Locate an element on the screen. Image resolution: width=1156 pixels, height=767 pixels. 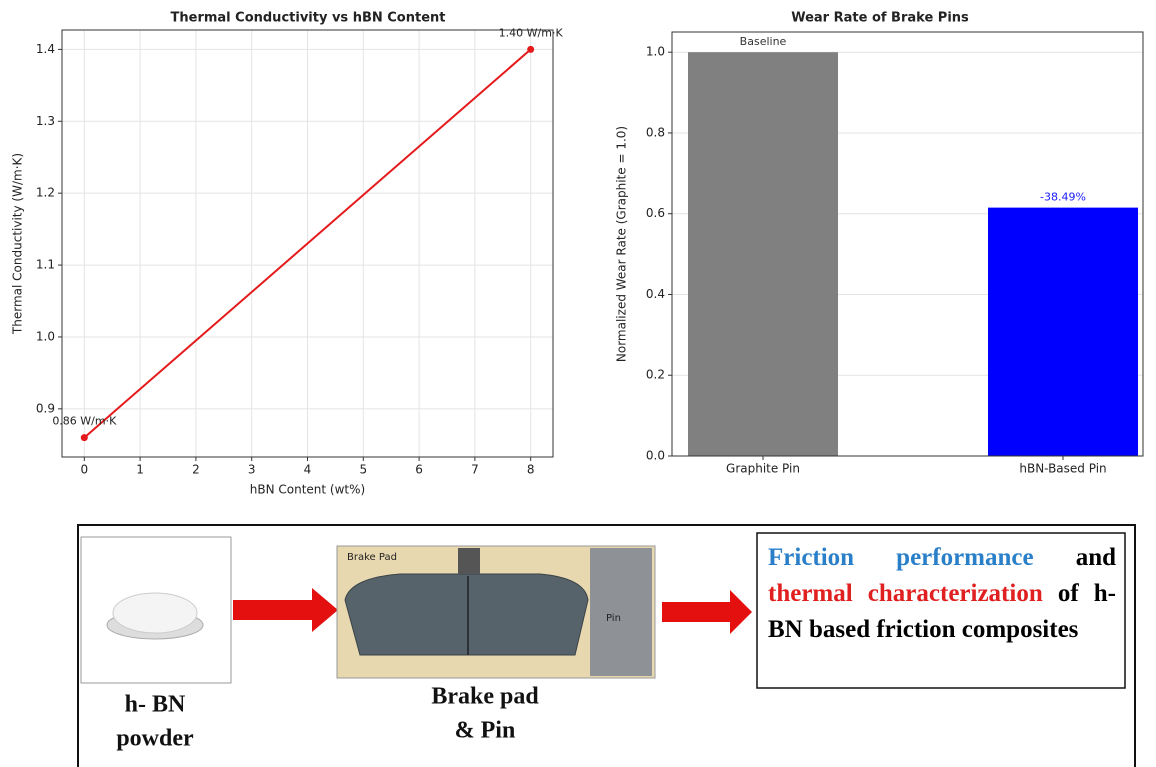
y-tick-label: 1.3 is located at coordinates (45, 121).